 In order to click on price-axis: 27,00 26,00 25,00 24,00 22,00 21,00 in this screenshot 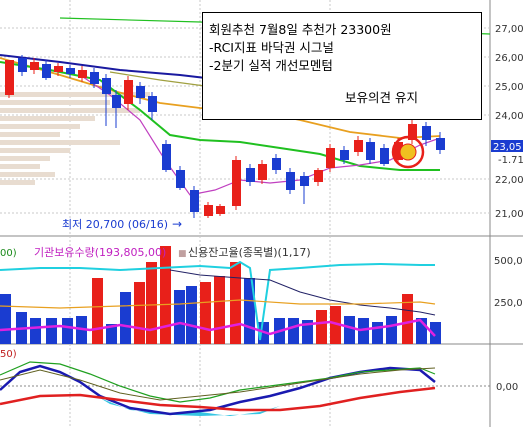, I will do `click(509, 122)`.